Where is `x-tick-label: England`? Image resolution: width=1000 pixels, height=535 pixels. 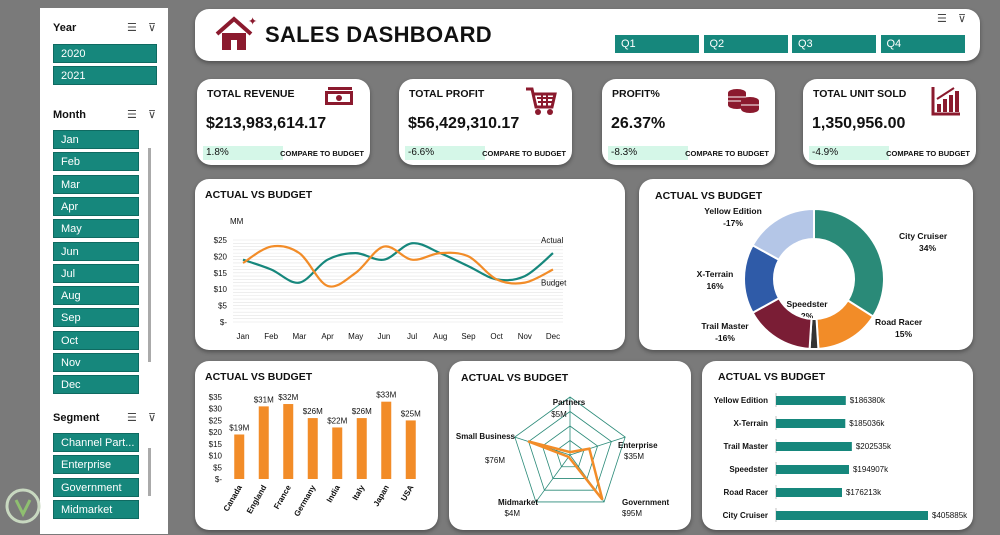 x-tick-label: England is located at coordinates (257, 499).